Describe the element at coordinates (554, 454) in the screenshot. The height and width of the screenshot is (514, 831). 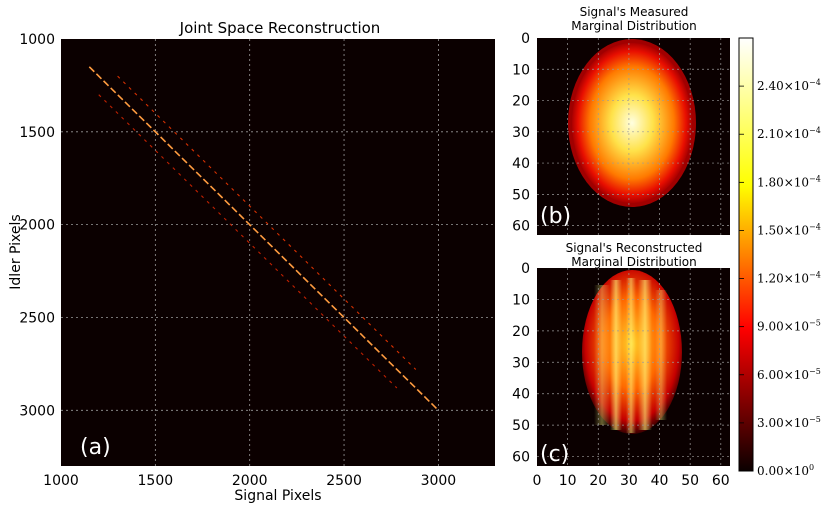
I see `panel-c-tag: (c)` at that location.